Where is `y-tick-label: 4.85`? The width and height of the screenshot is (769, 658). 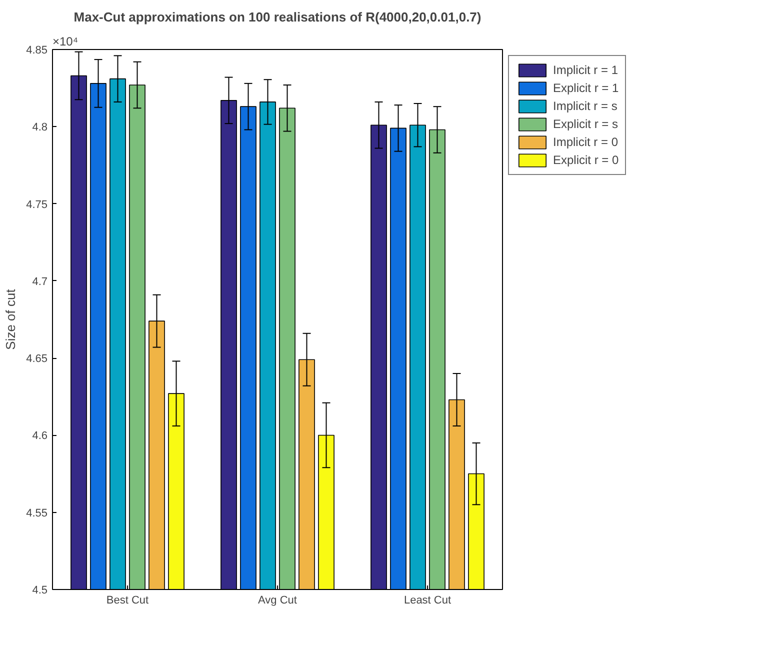 y-tick-label: 4.85 is located at coordinates (37, 50).